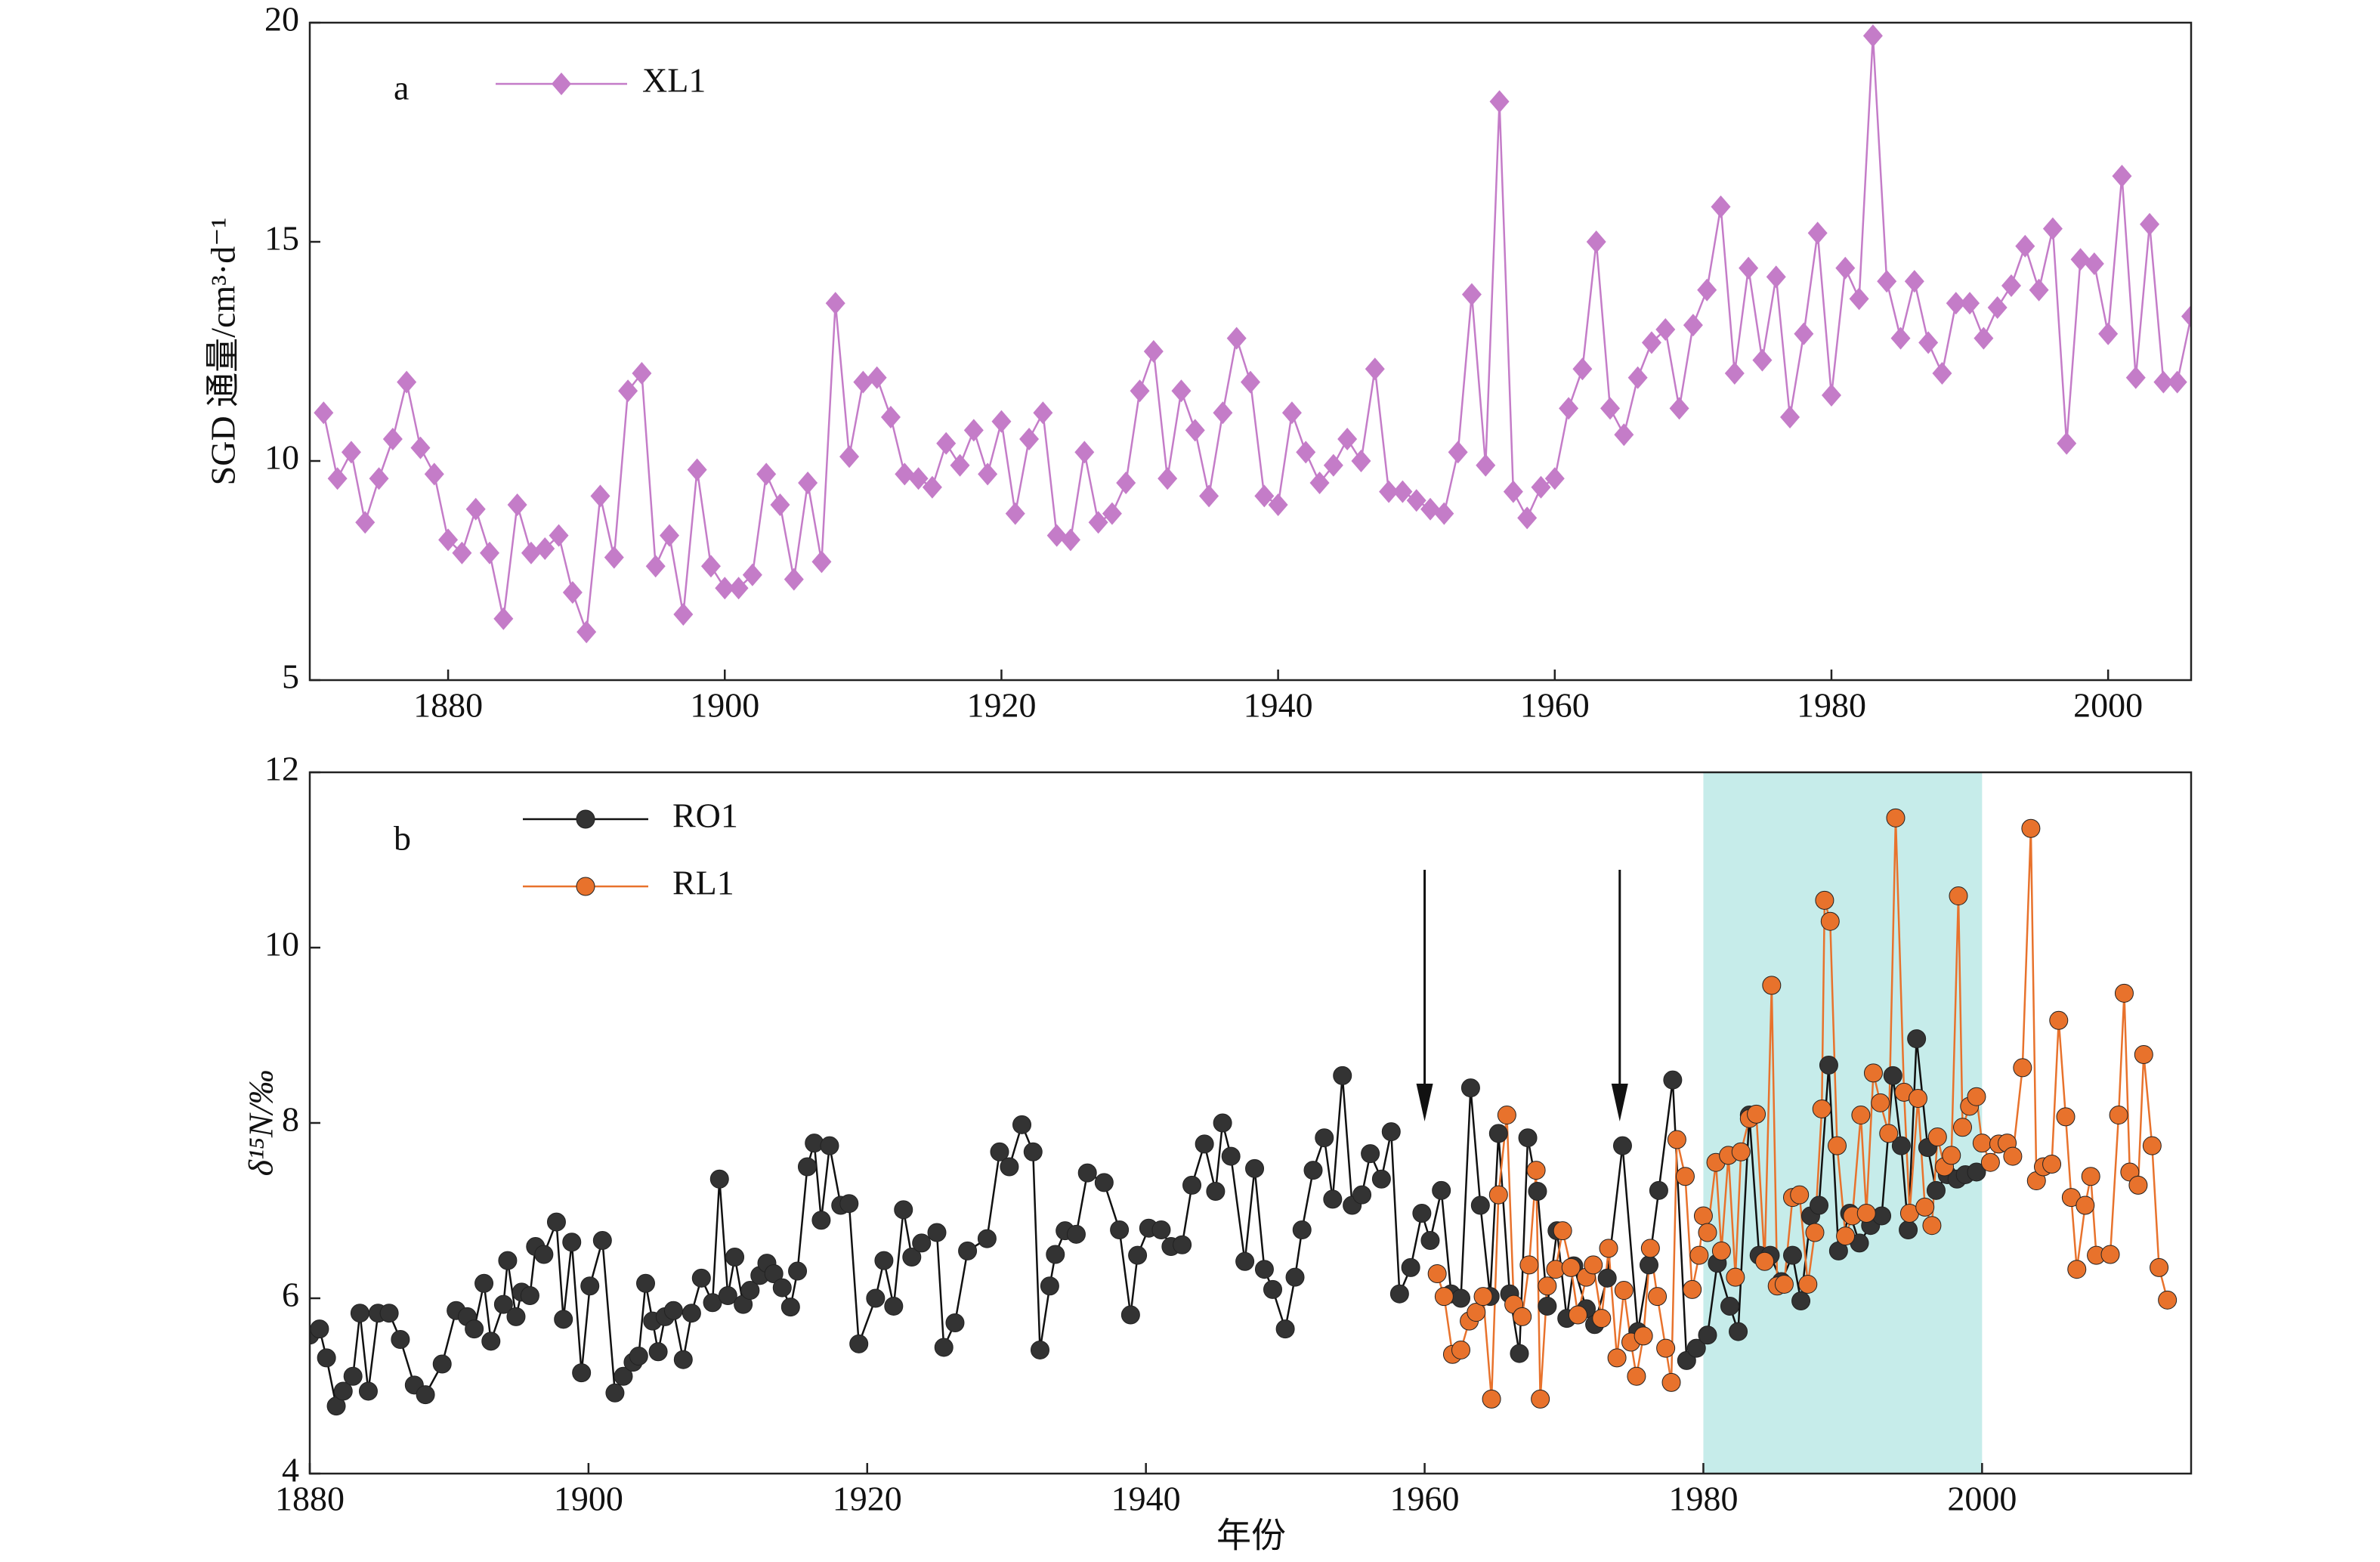 The width and height of the screenshot is (2380, 1562). Describe the element at coordinates (281, 944) in the screenshot. I see `y-tick-label: 10` at that location.